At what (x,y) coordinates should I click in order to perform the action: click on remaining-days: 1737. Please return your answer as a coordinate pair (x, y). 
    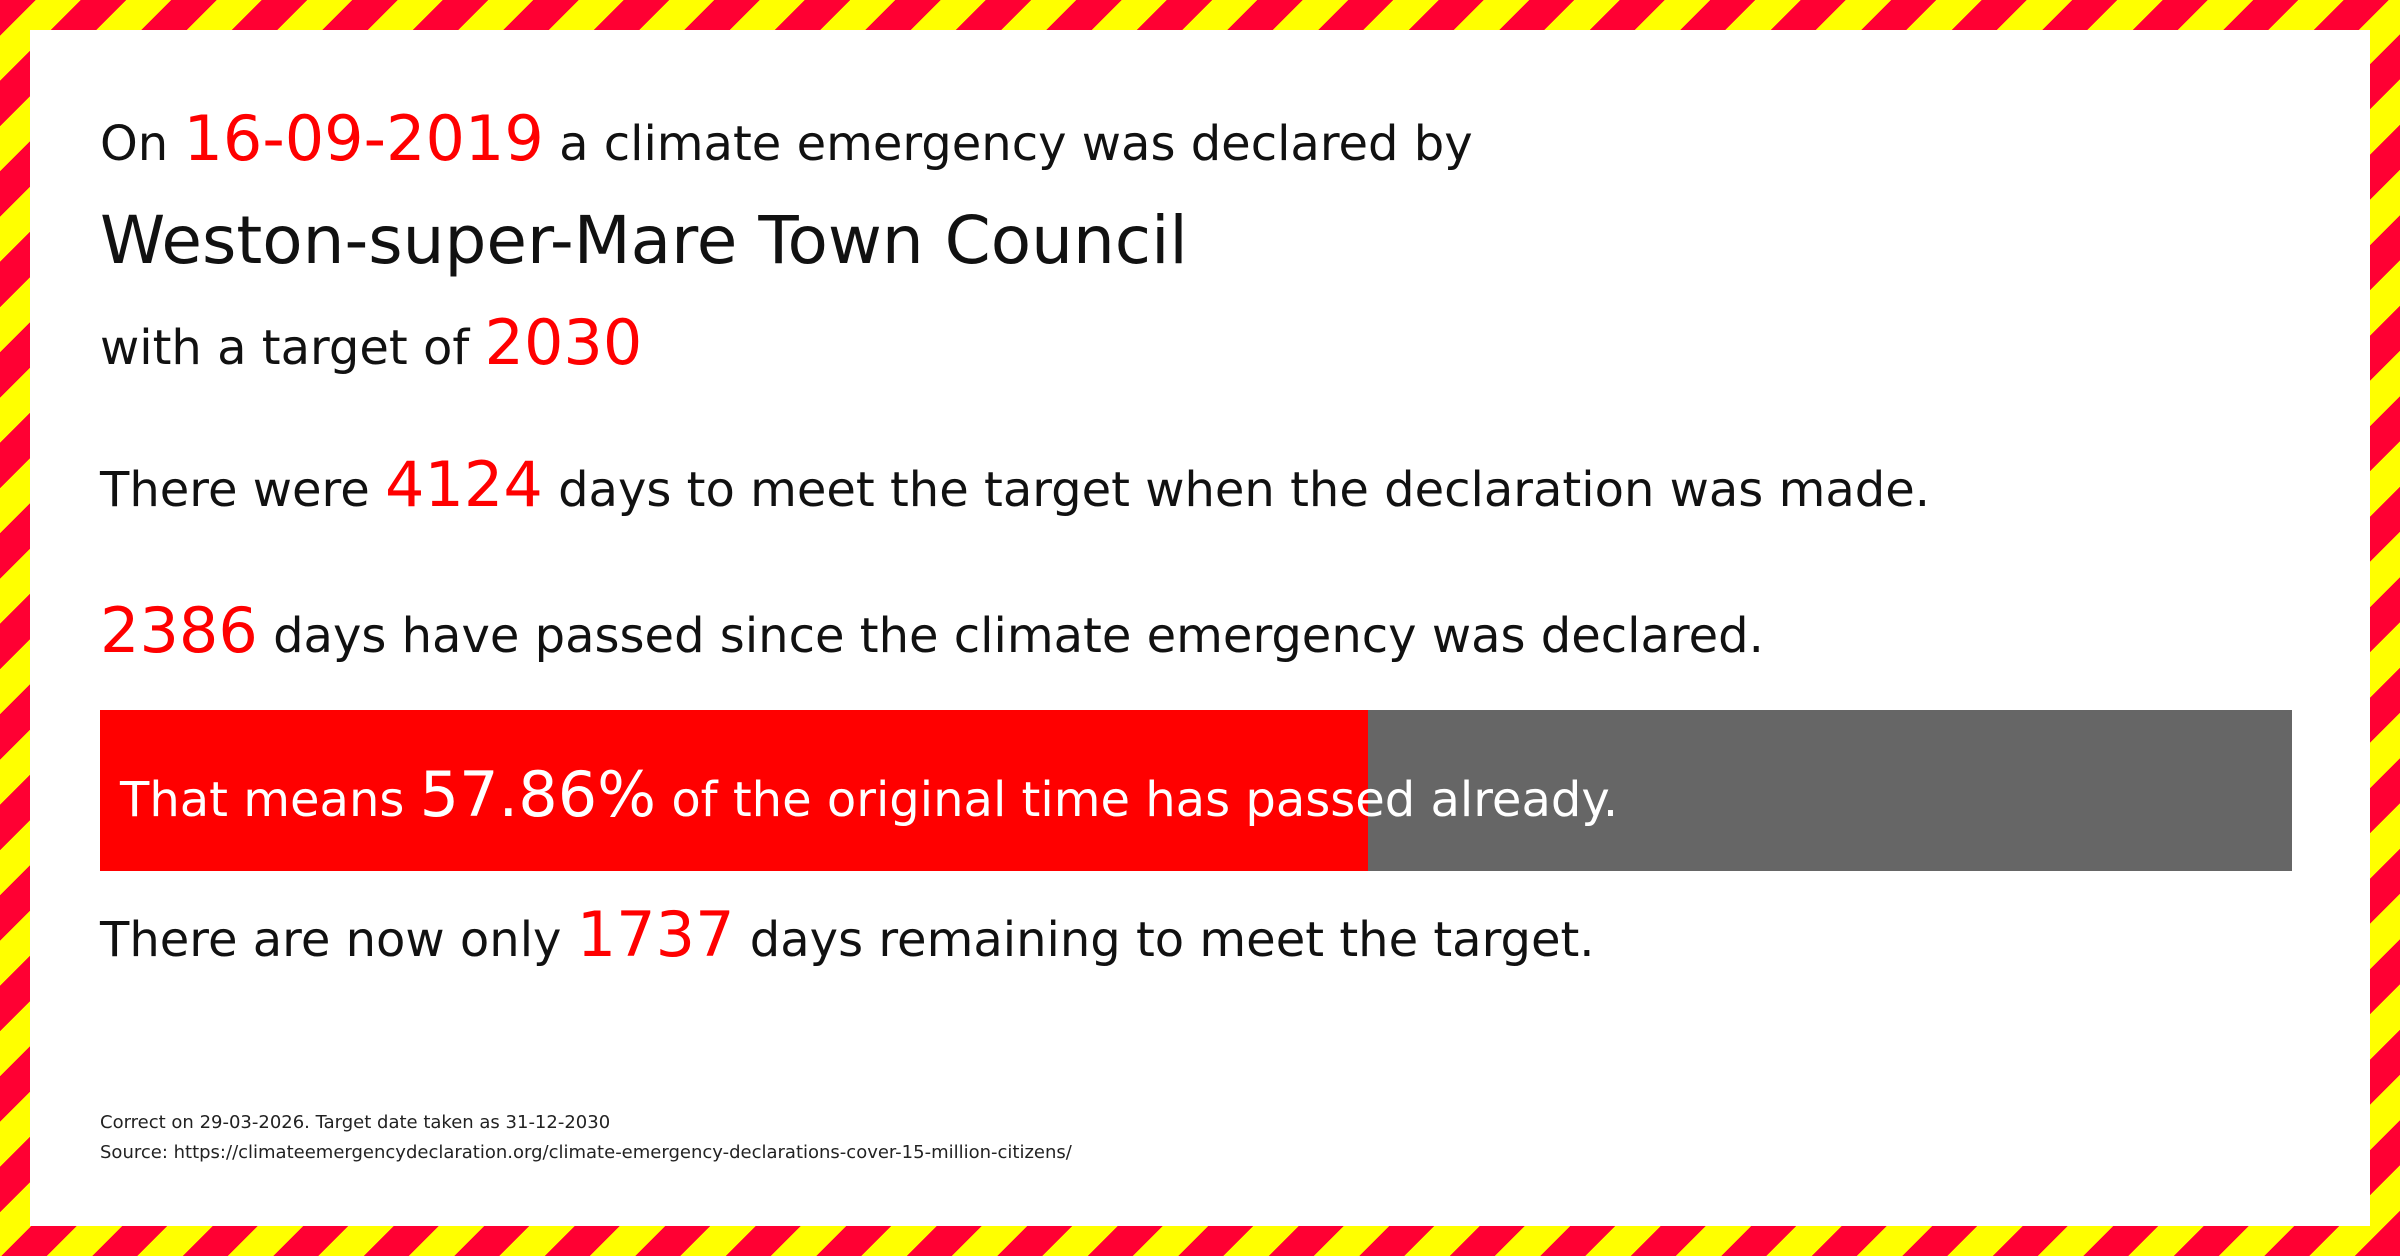
    Looking at the image, I should click on (655, 934).